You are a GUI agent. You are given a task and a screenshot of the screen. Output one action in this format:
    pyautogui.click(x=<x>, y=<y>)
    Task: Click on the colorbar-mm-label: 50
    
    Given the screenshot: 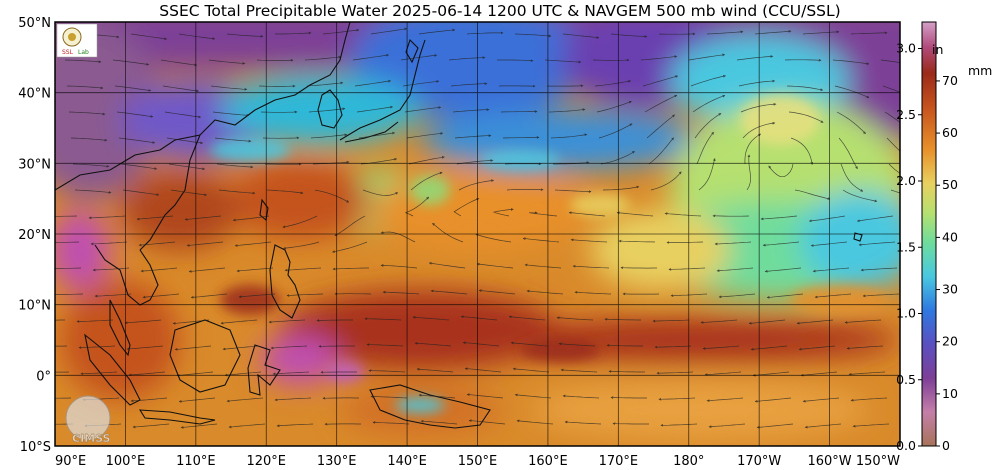 What is the action you would take?
    pyautogui.click(x=950, y=184)
    